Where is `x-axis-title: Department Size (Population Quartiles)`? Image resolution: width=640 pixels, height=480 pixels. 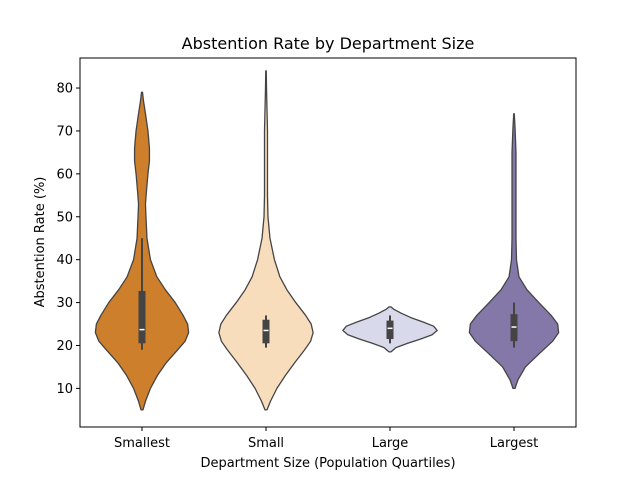
x-axis-title: Department Size (Population Quartiles) is located at coordinates (327, 463).